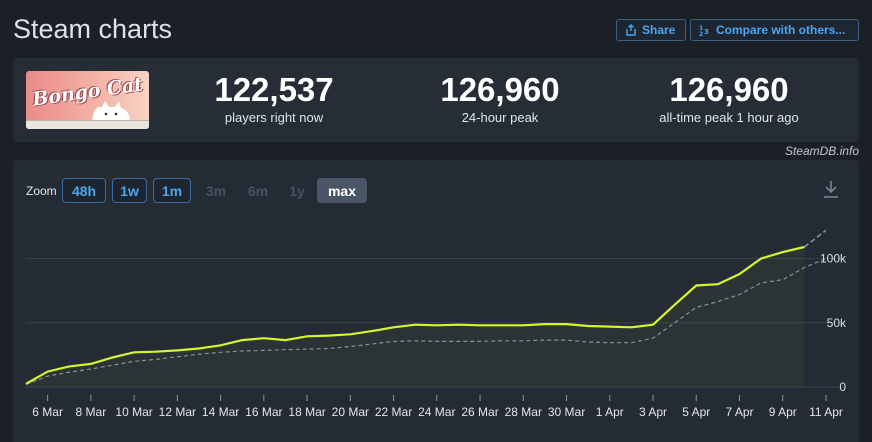 The width and height of the screenshot is (872, 442). I want to click on zoom-1y-button: 1y, so click(297, 190).